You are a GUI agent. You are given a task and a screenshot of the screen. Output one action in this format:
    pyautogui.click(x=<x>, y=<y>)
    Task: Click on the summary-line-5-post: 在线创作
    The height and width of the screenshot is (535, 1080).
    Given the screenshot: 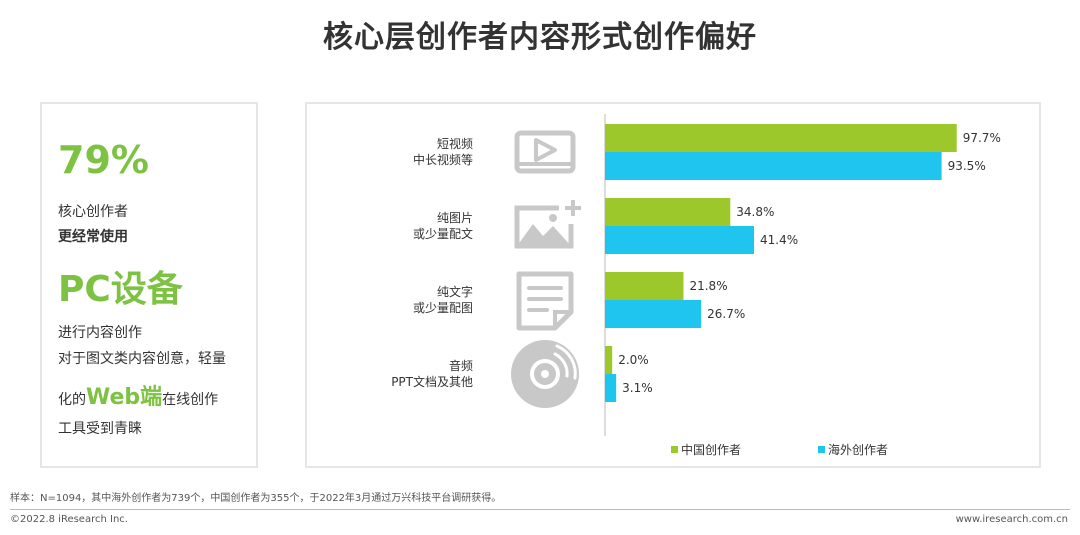 What is the action you would take?
    pyautogui.click(x=190, y=400)
    